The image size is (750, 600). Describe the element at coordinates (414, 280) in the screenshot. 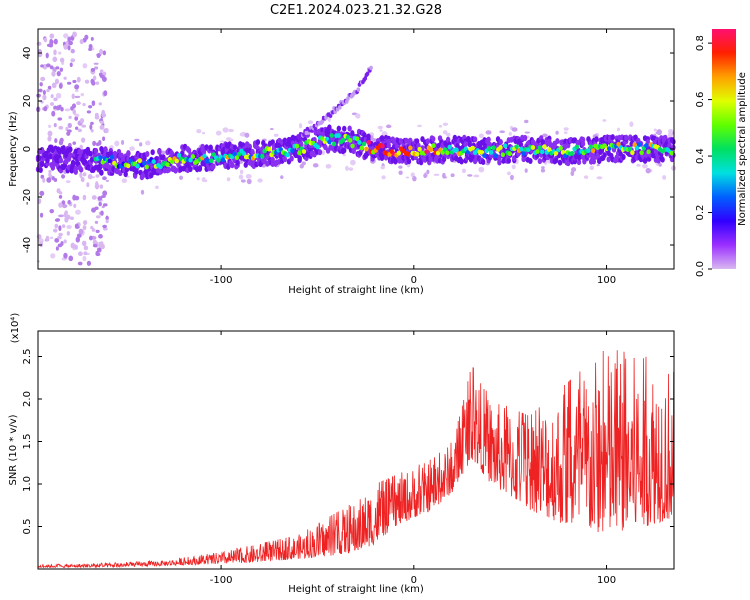

I see `spectrogram-xtick-label: 0` at that location.